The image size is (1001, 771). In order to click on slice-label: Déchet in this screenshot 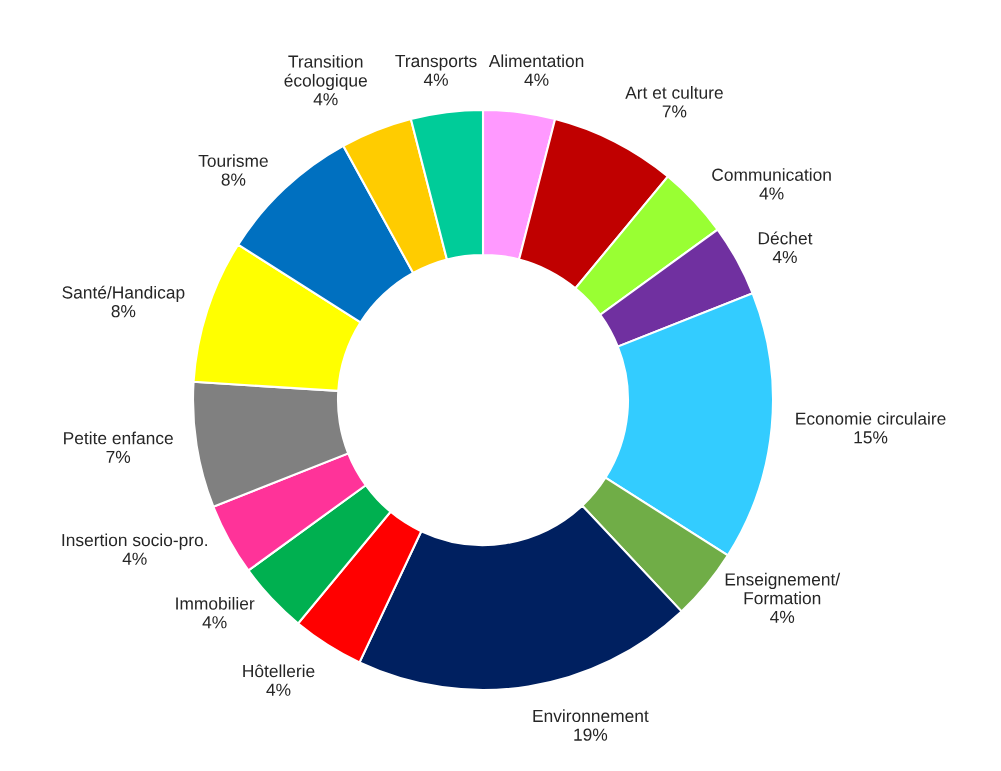, I will do `click(785, 238)`.